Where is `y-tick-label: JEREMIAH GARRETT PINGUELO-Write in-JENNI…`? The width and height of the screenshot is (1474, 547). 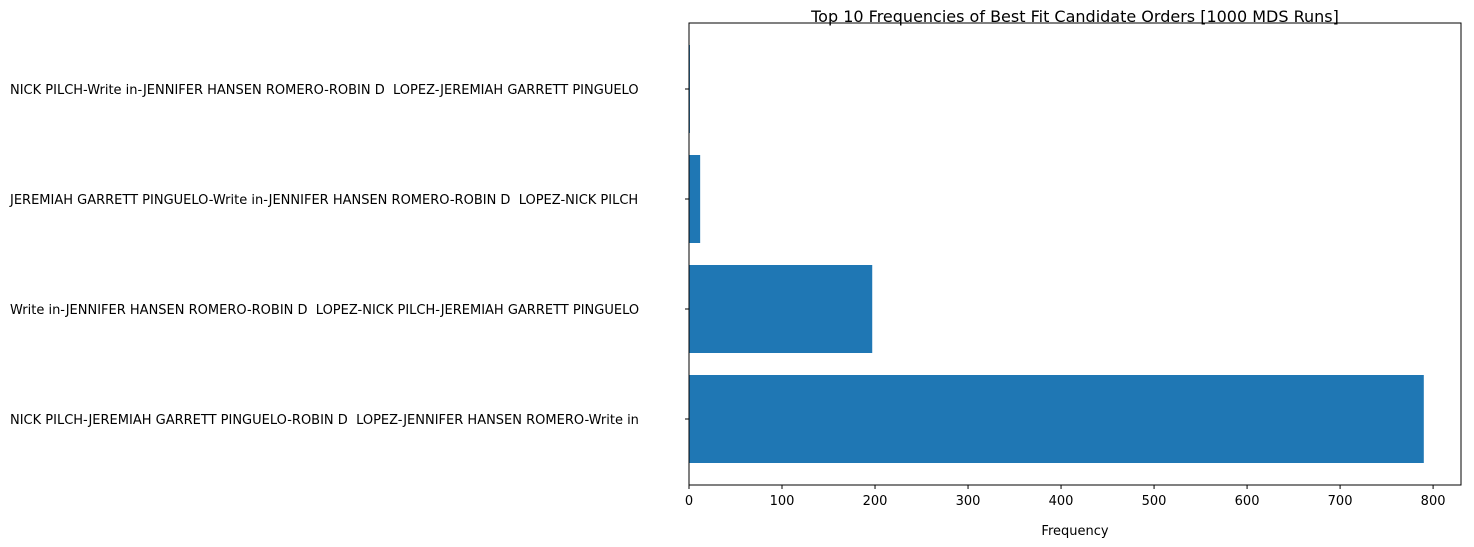
y-tick-label: JEREMIAH GARRETT PINGUELO-Write in-JENNI… is located at coordinates (323, 200).